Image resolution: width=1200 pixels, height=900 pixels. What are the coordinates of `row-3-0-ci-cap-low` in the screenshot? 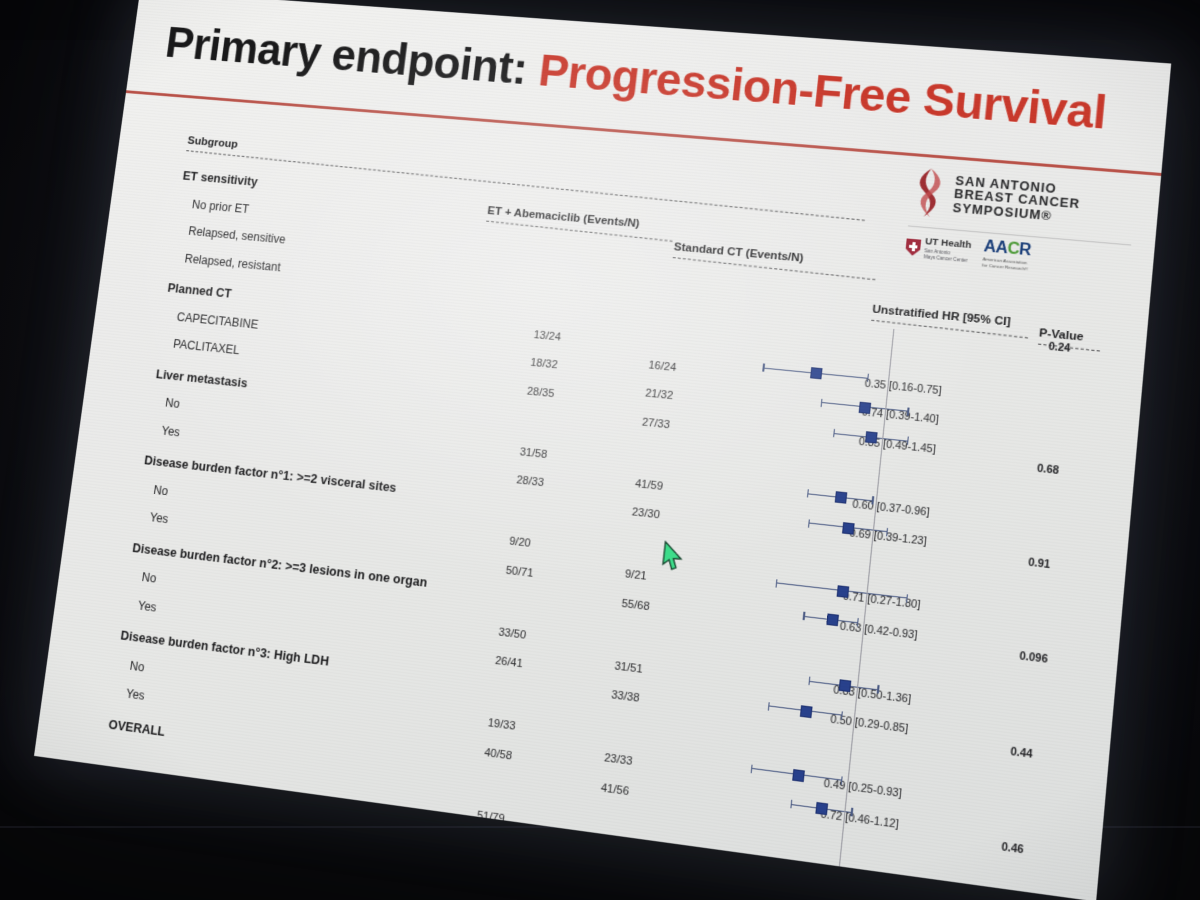 It's located at (809, 681).